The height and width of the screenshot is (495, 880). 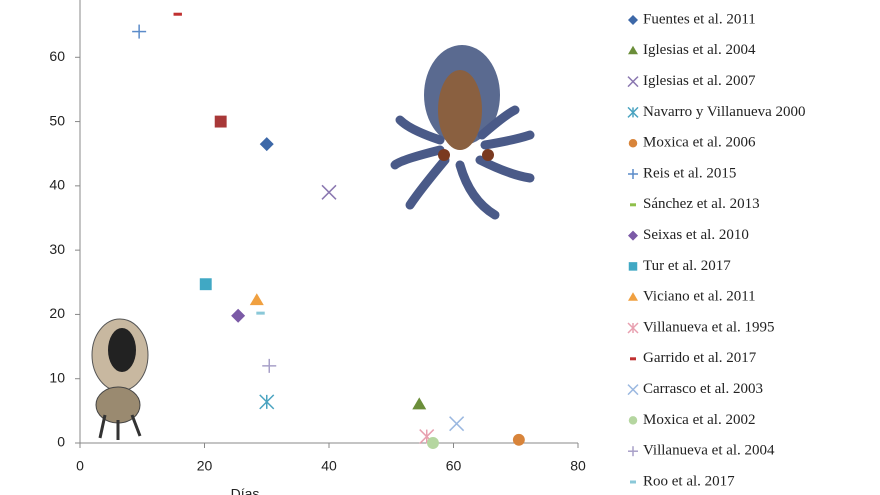 What do you see at coordinates (80, 466) in the screenshot?
I see `x-tick-label: 0` at bounding box center [80, 466].